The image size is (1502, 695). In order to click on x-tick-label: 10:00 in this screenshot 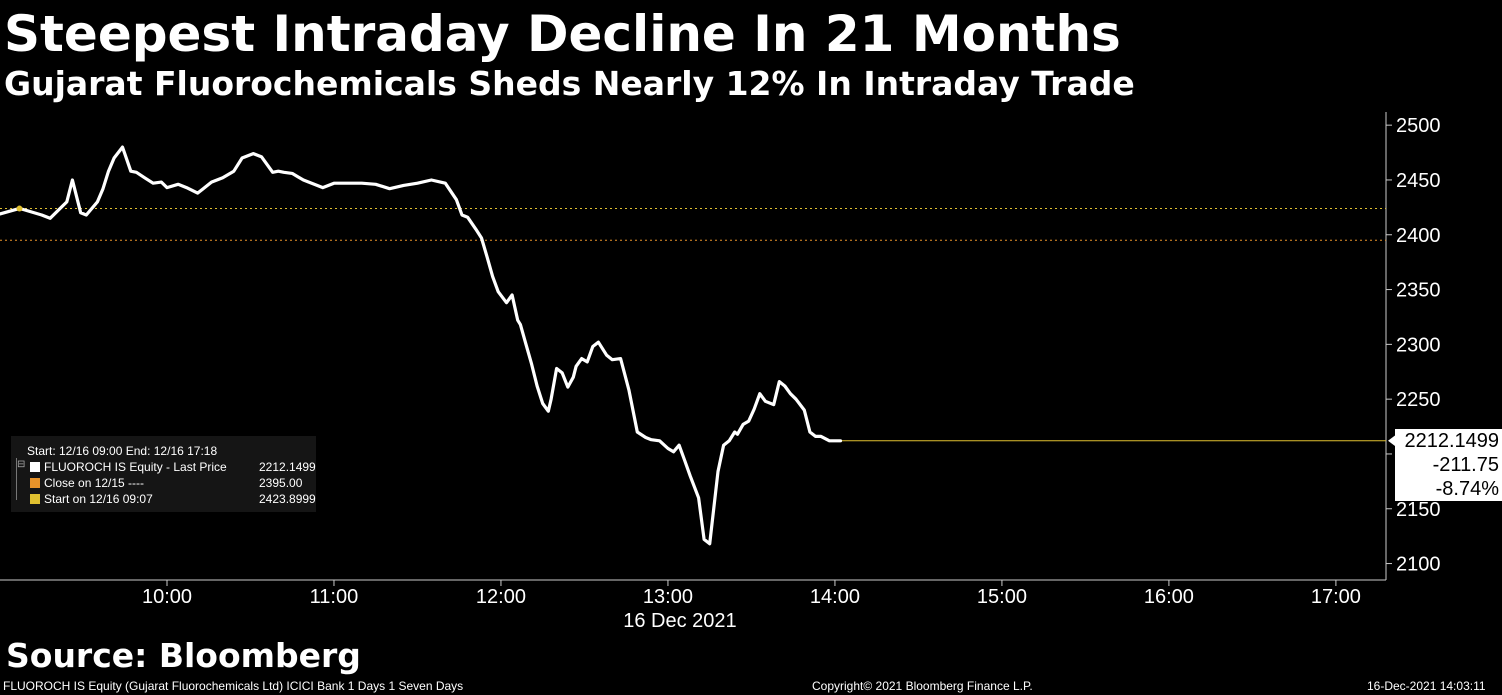, I will do `click(167, 597)`.